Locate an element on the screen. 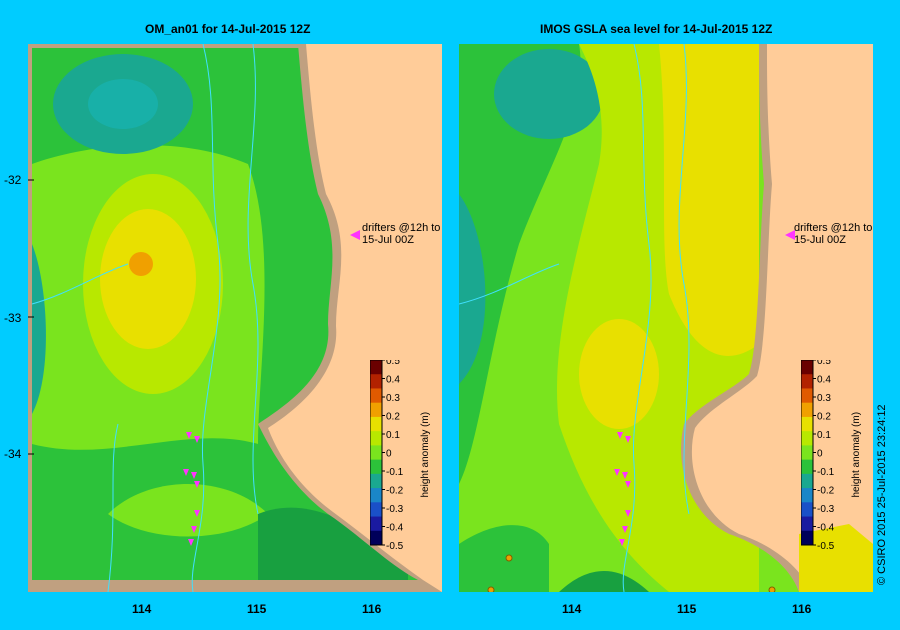  drifters-annotation-right: drifters @12h to 15-Jul 00Z is located at coordinates (833, 234).